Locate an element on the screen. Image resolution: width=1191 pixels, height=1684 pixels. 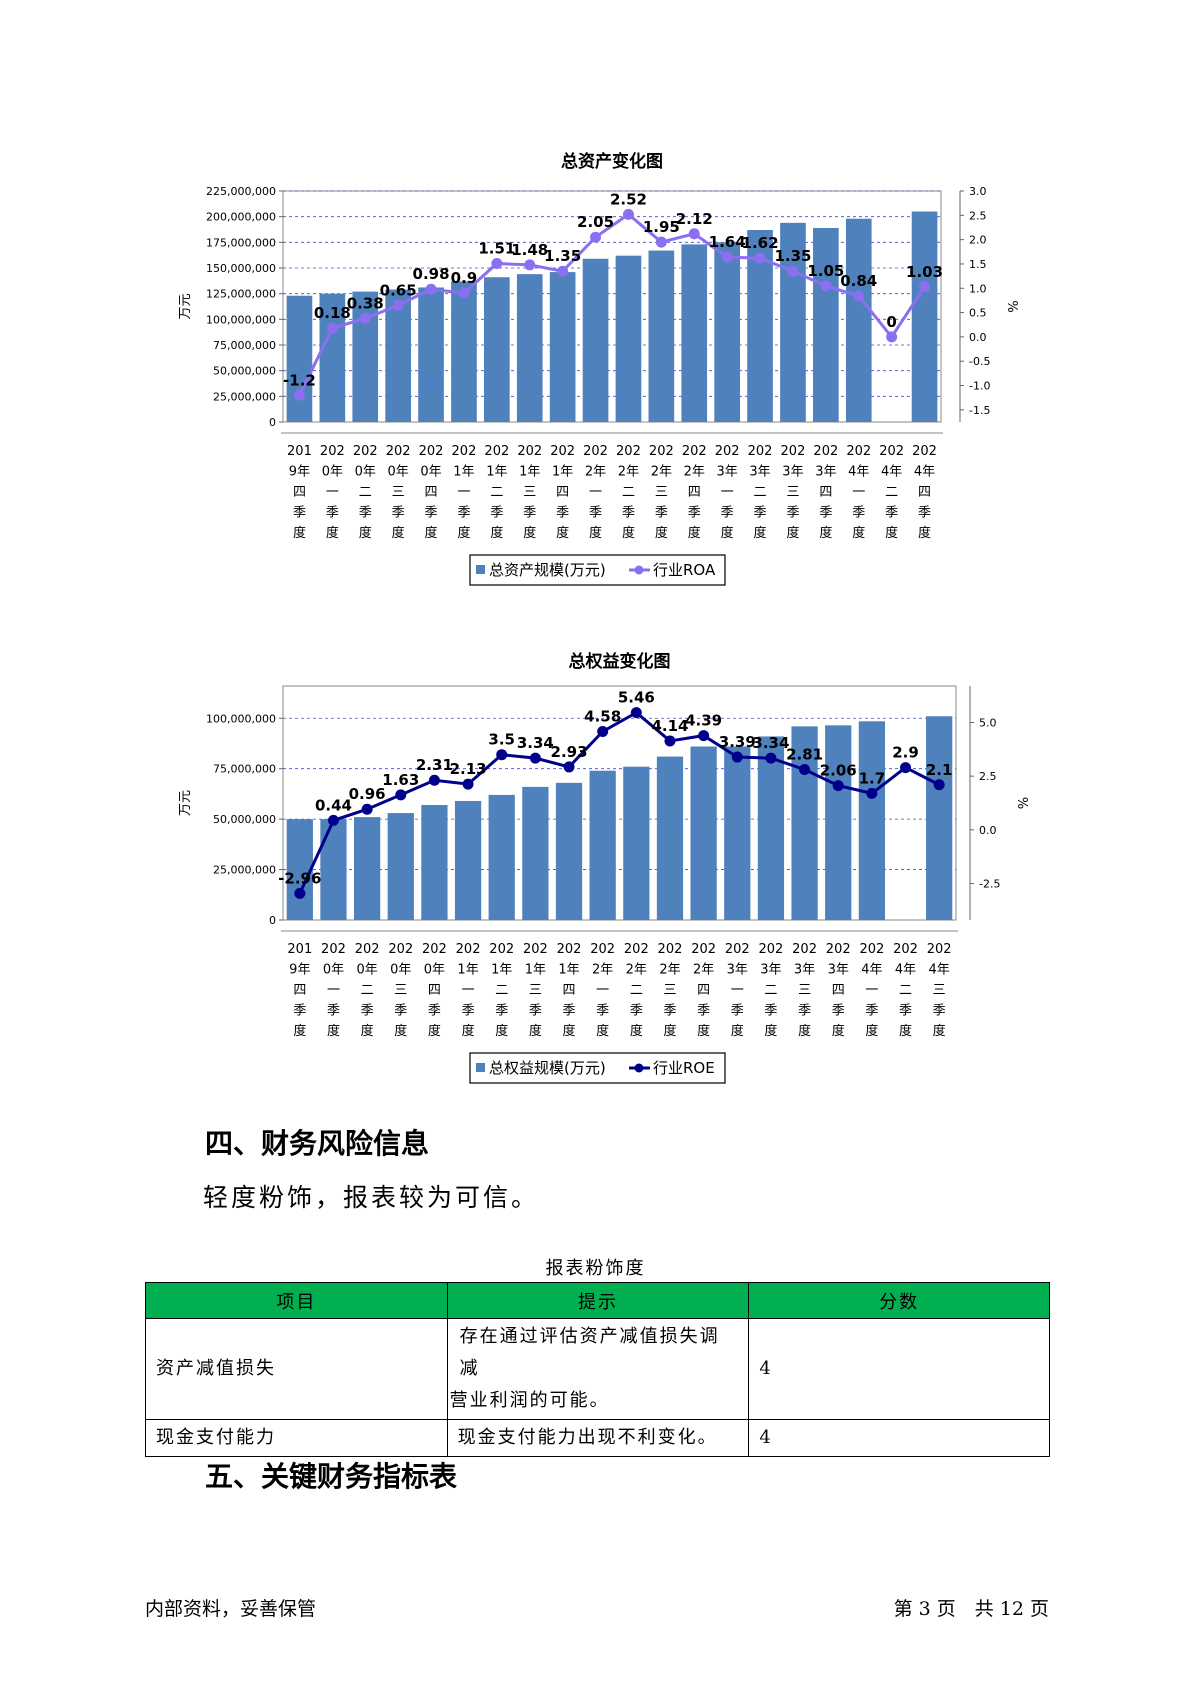
left-tick-label: 75,000,000 is located at coordinates (244, 345).